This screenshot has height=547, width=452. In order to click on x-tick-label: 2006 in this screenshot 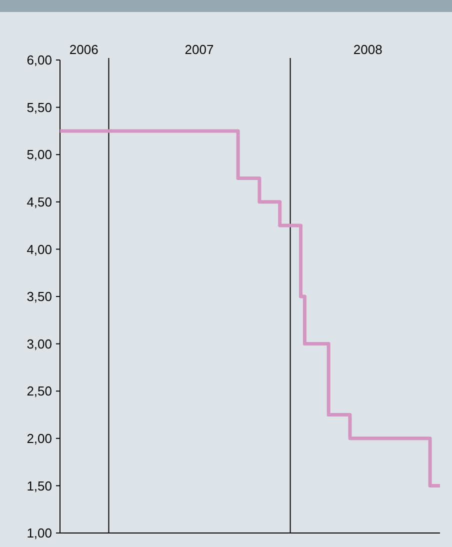, I will do `click(83, 49)`.